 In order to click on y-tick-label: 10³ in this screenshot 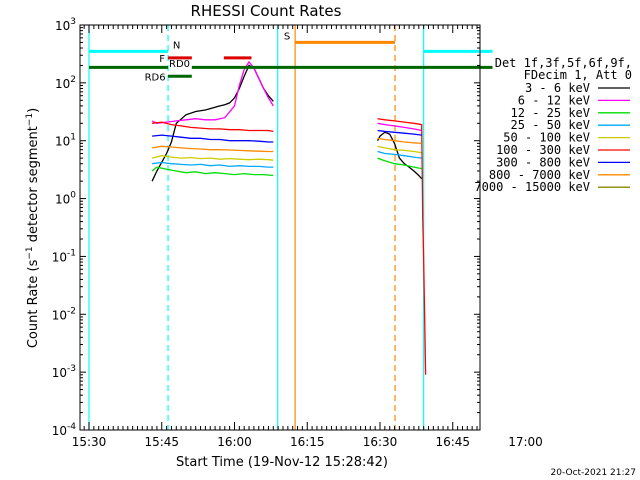, I will do `click(65, 25)`.